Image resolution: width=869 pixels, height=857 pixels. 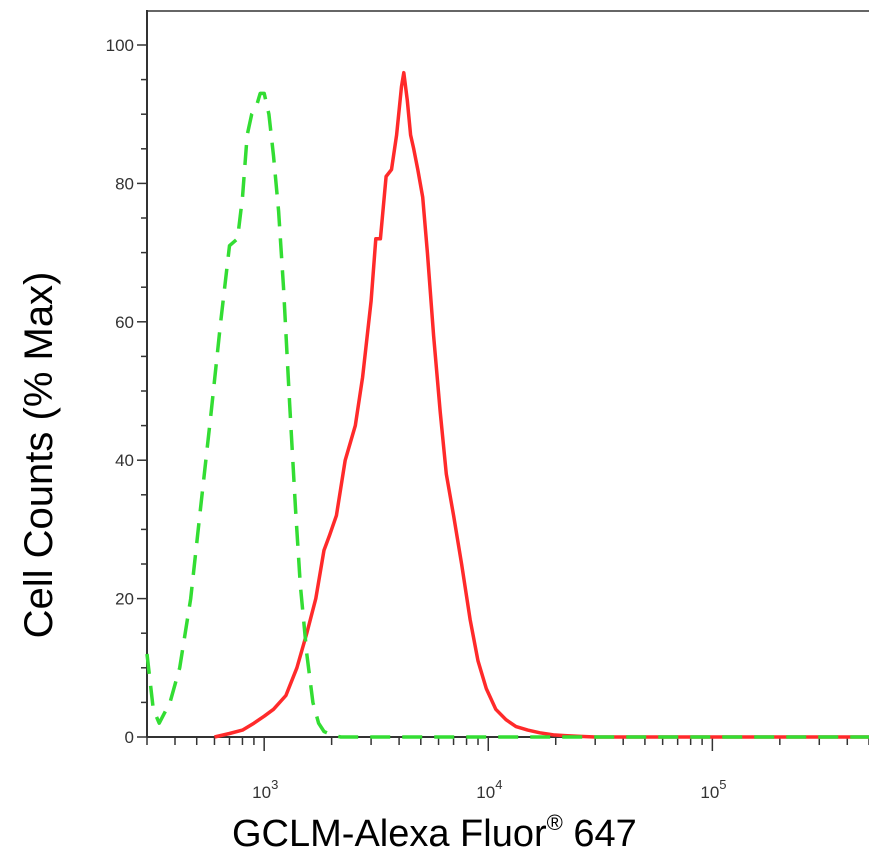 What do you see at coordinates (555, 822) in the screenshot?
I see `x-axis-label-mark: ®` at bounding box center [555, 822].